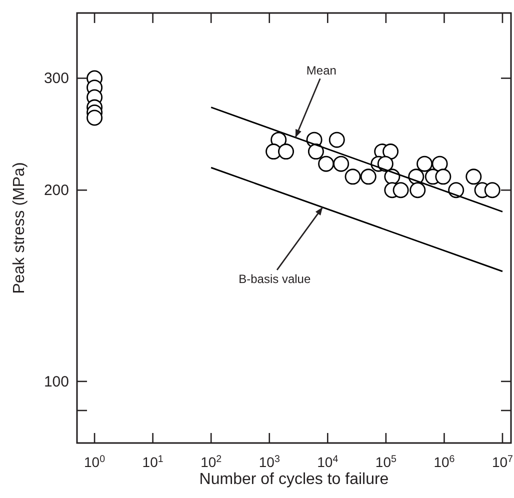  Describe the element at coordinates (294, 479) in the screenshot. I see `x-axis-title: Number of cycles to failure` at that location.